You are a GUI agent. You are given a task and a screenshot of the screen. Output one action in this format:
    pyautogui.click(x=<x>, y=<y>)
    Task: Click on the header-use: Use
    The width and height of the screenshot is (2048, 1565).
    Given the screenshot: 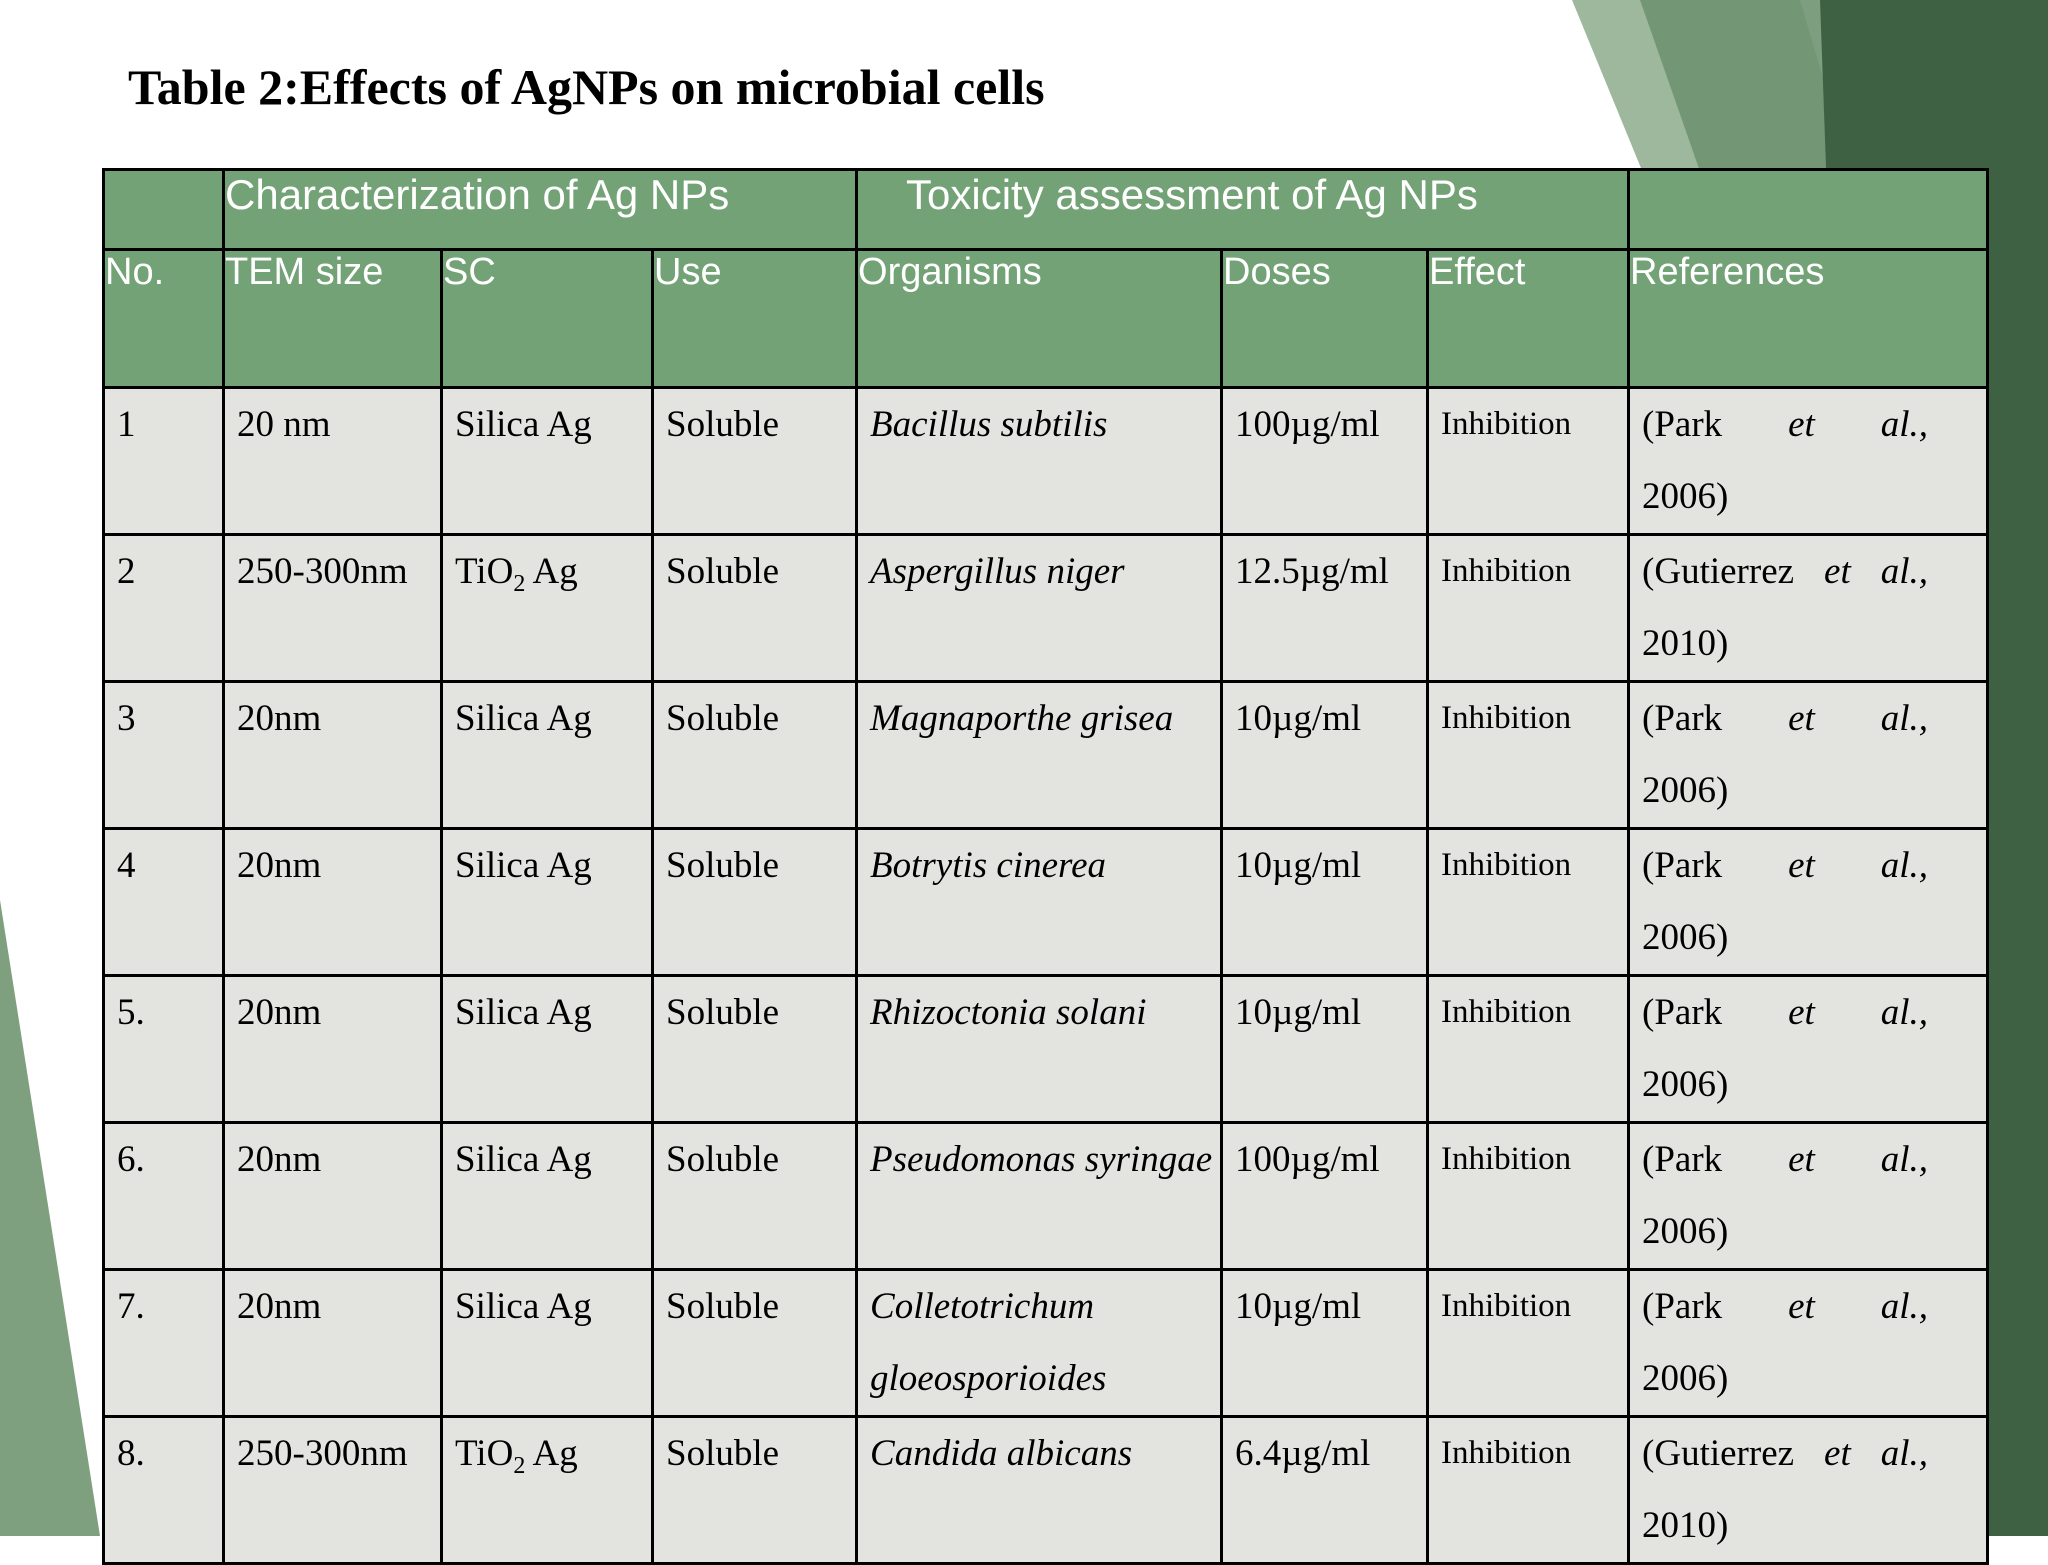 What is the action you would take?
    pyautogui.click(x=754, y=318)
    